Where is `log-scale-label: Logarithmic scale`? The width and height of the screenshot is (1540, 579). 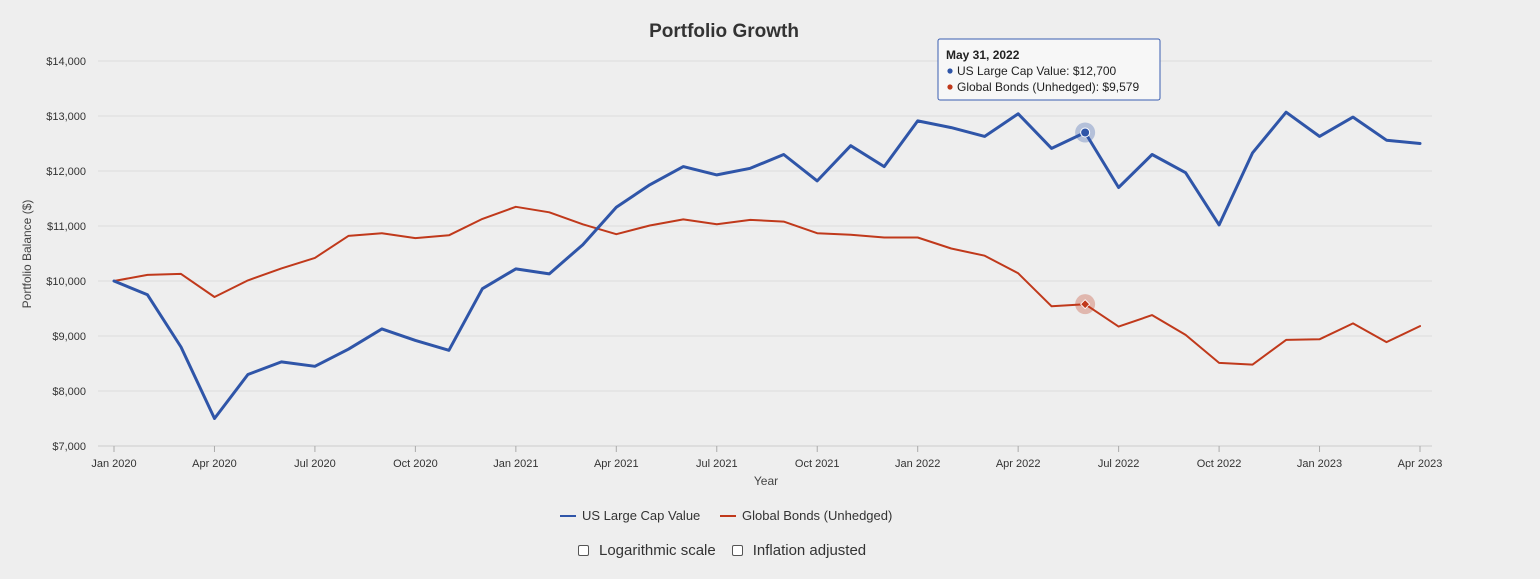
log-scale-label: Logarithmic scale is located at coordinates (657, 550).